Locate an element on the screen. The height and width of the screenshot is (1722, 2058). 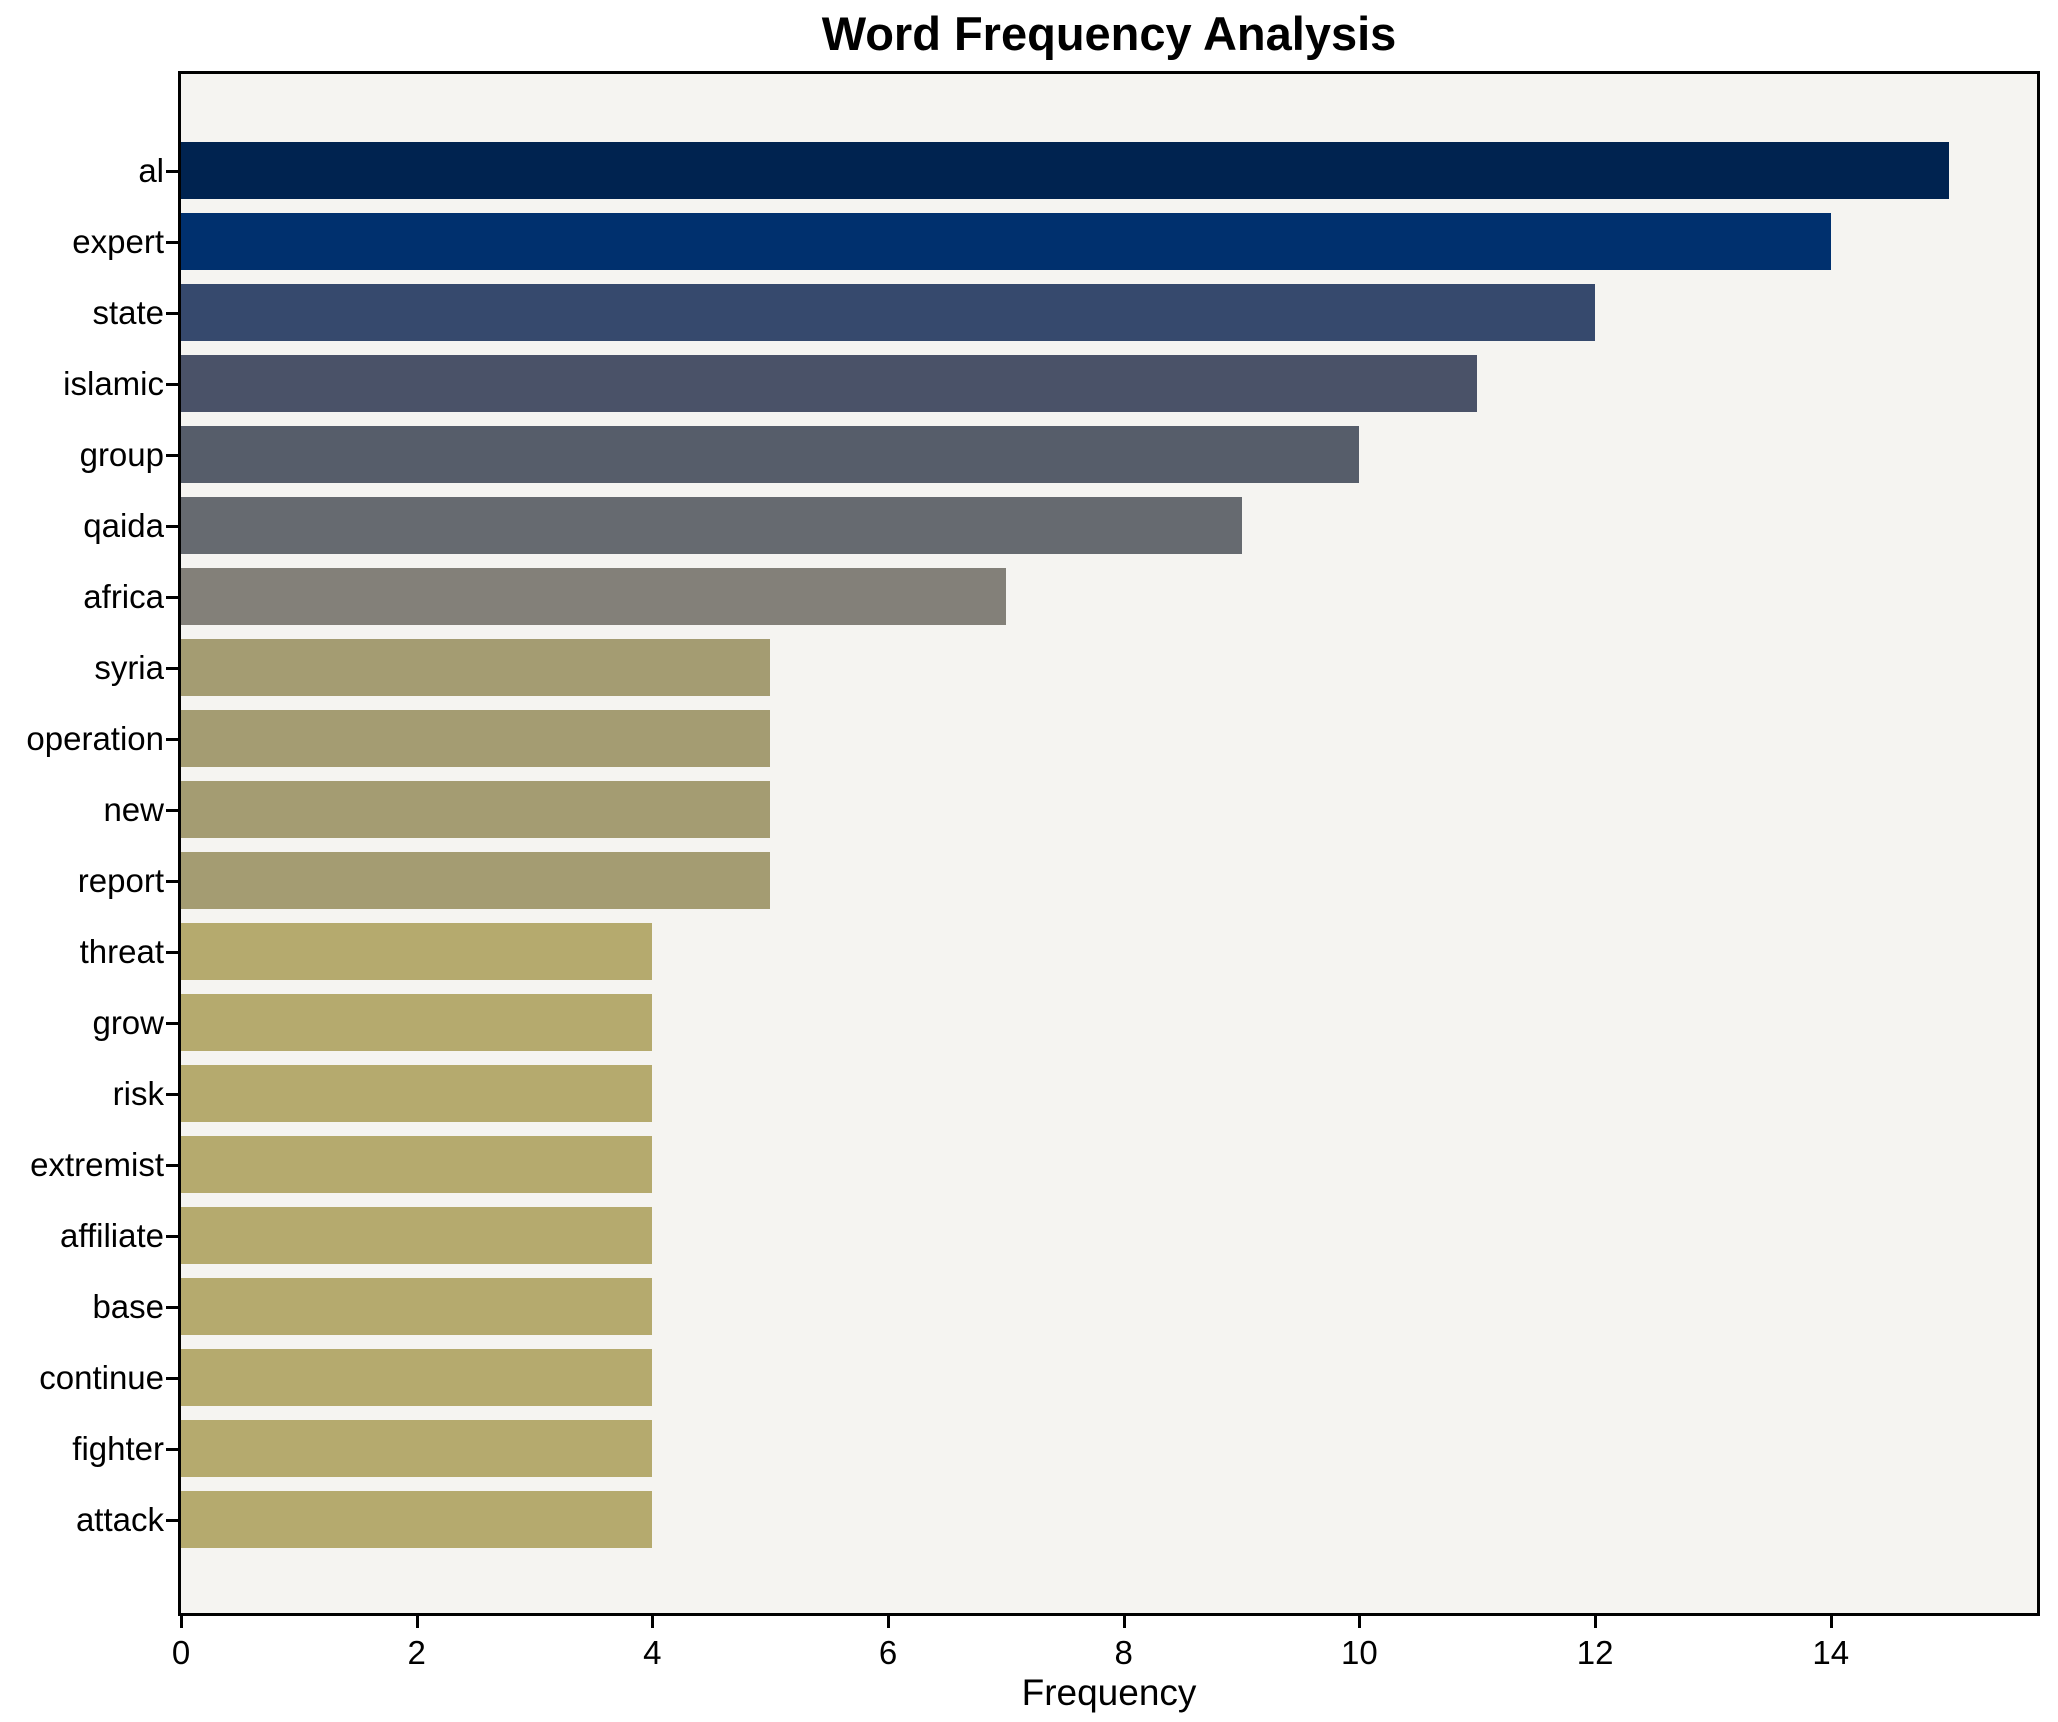
y-tick-label-syria: syria is located at coordinates (129, 667).